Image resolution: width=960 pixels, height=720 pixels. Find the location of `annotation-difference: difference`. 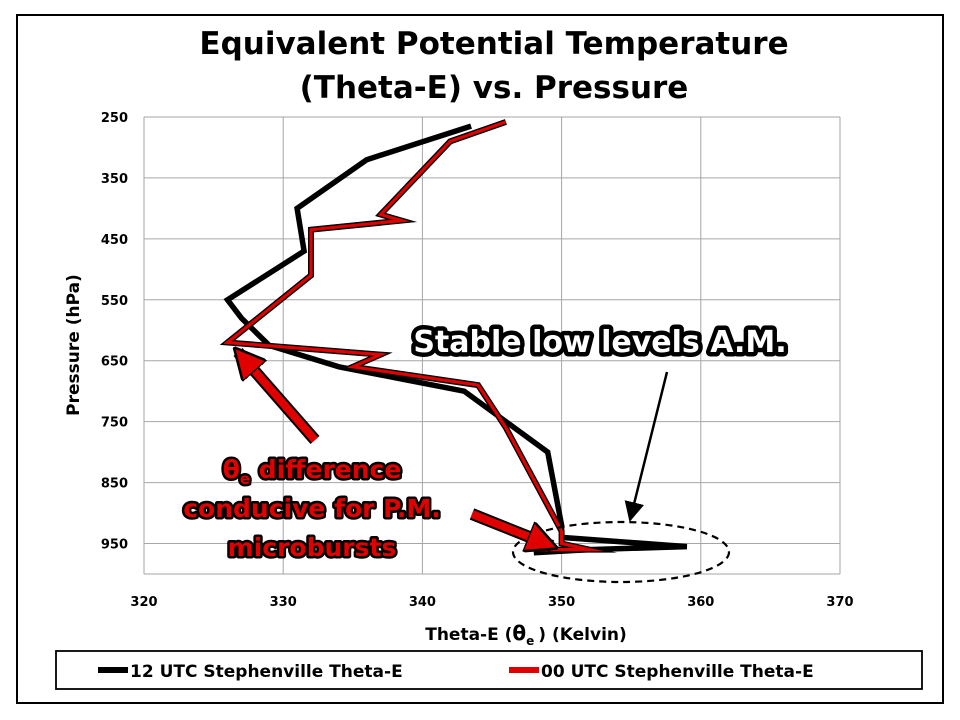

annotation-difference: difference is located at coordinates (325, 469).